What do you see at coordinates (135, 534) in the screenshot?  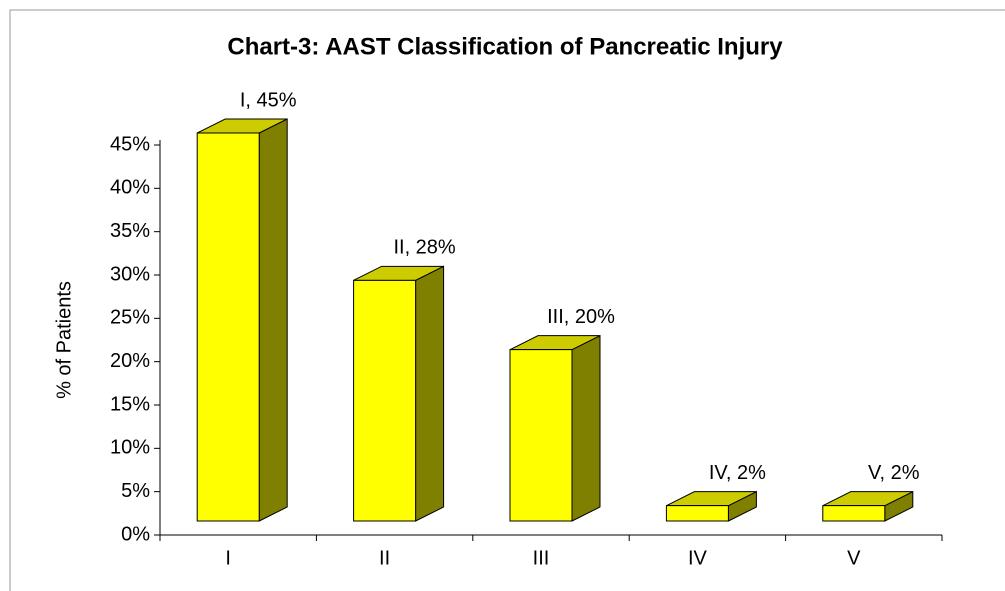 I see `y-tick-label: 0%` at bounding box center [135, 534].